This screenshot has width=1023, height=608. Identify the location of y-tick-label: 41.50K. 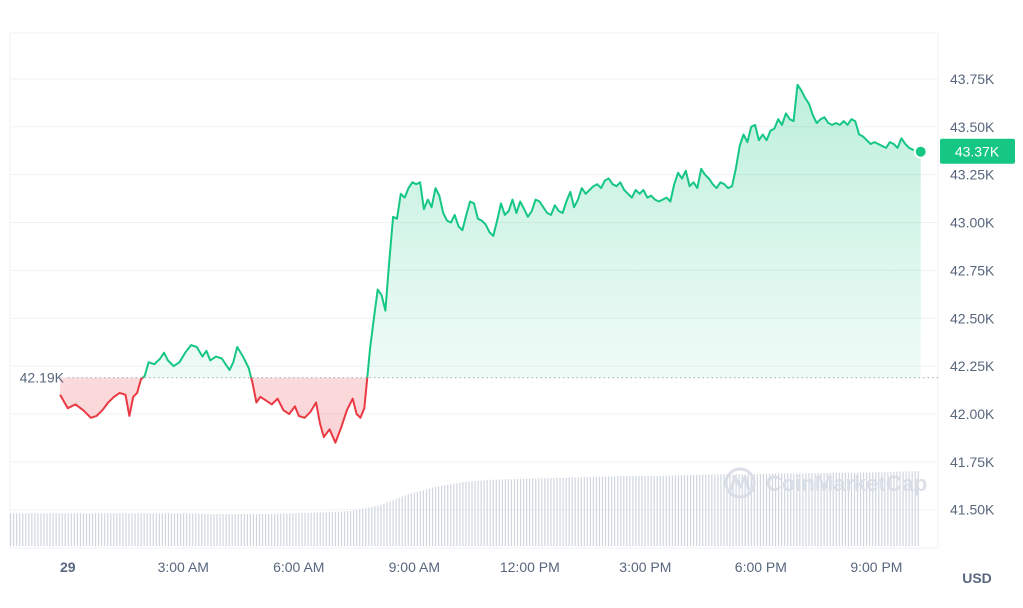
(972, 510).